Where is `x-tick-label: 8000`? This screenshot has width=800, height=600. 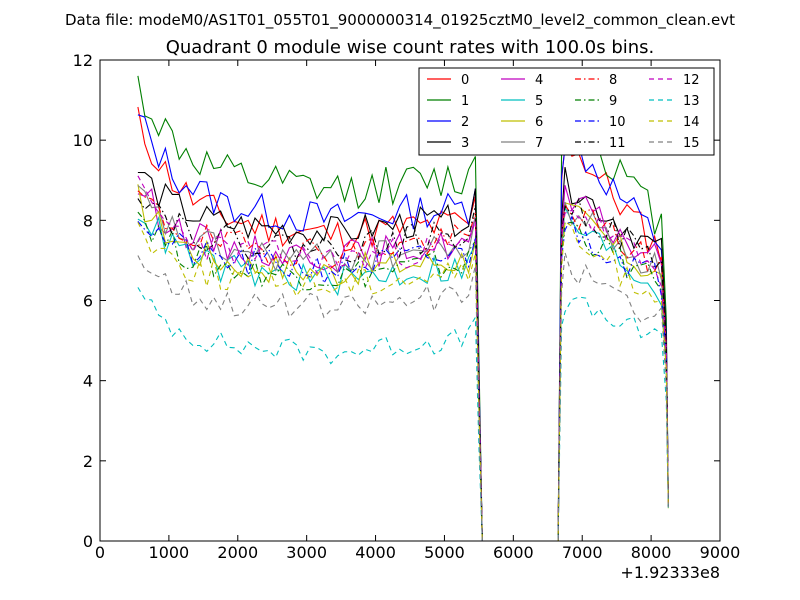 x-tick-label: 8000 is located at coordinates (651, 552).